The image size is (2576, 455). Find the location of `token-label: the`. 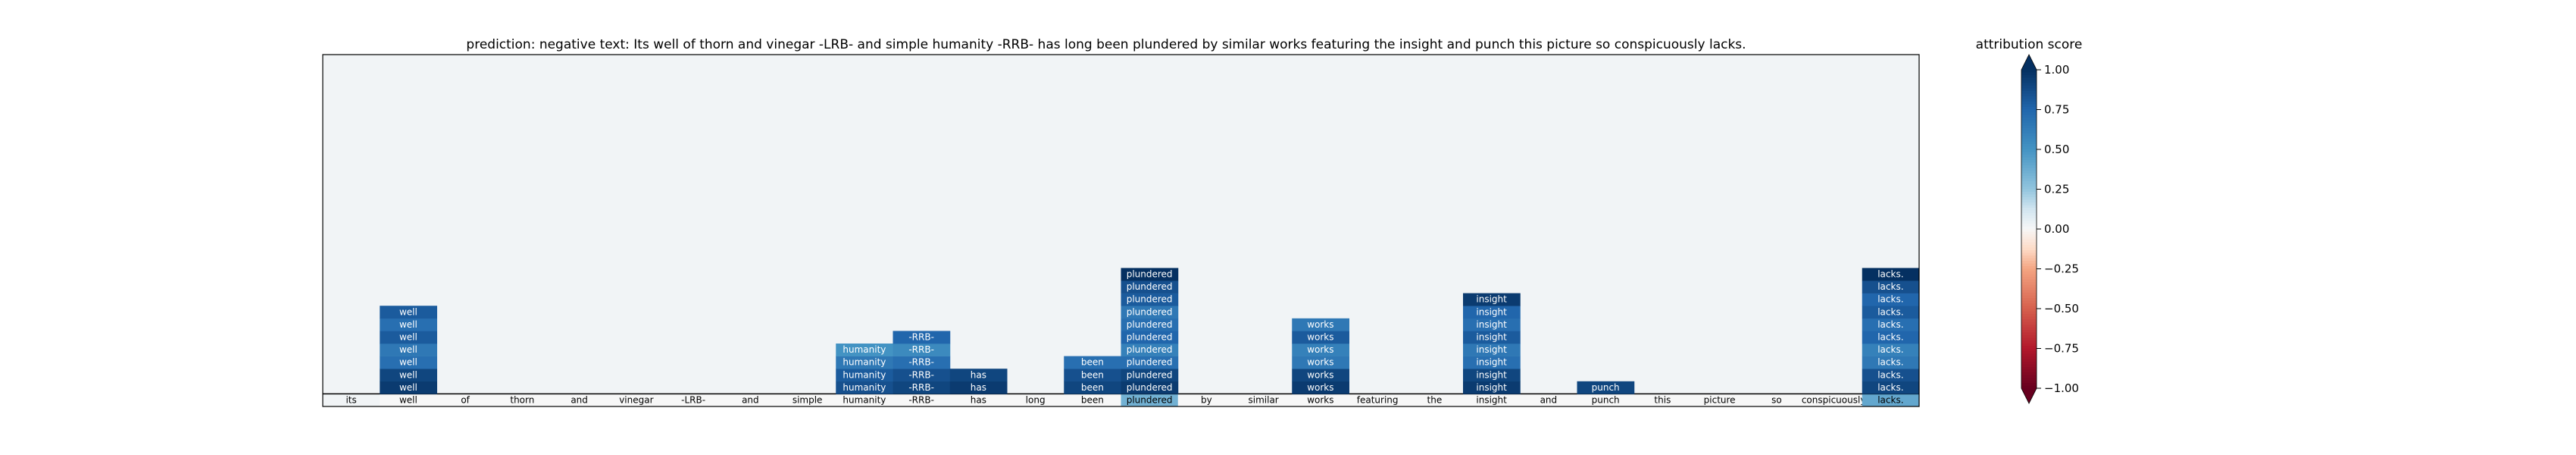

token-label: the is located at coordinates (1435, 400).